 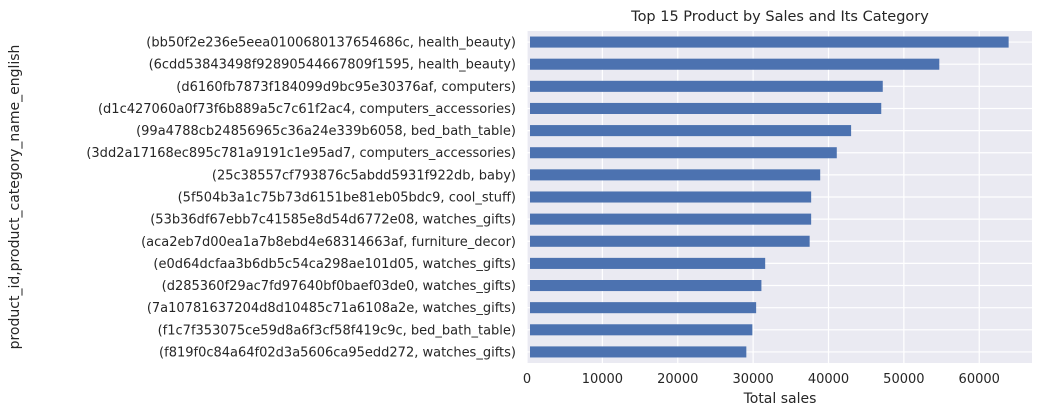 I want to click on x-tick-label: 20000, so click(x=677, y=379).